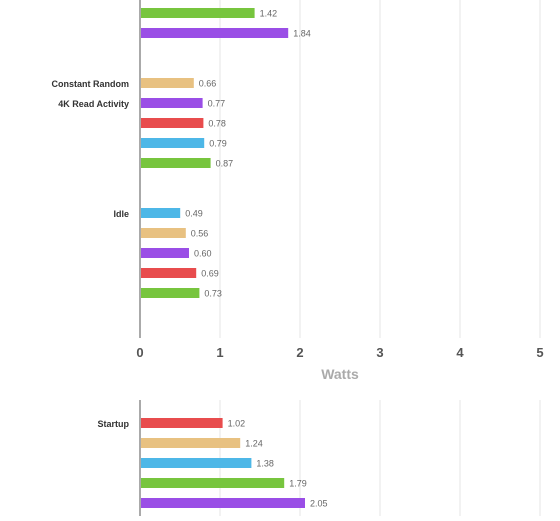  Describe the element at coordinates (254, 444) in the screenshot. I see `data-label: 1.24` at that location.